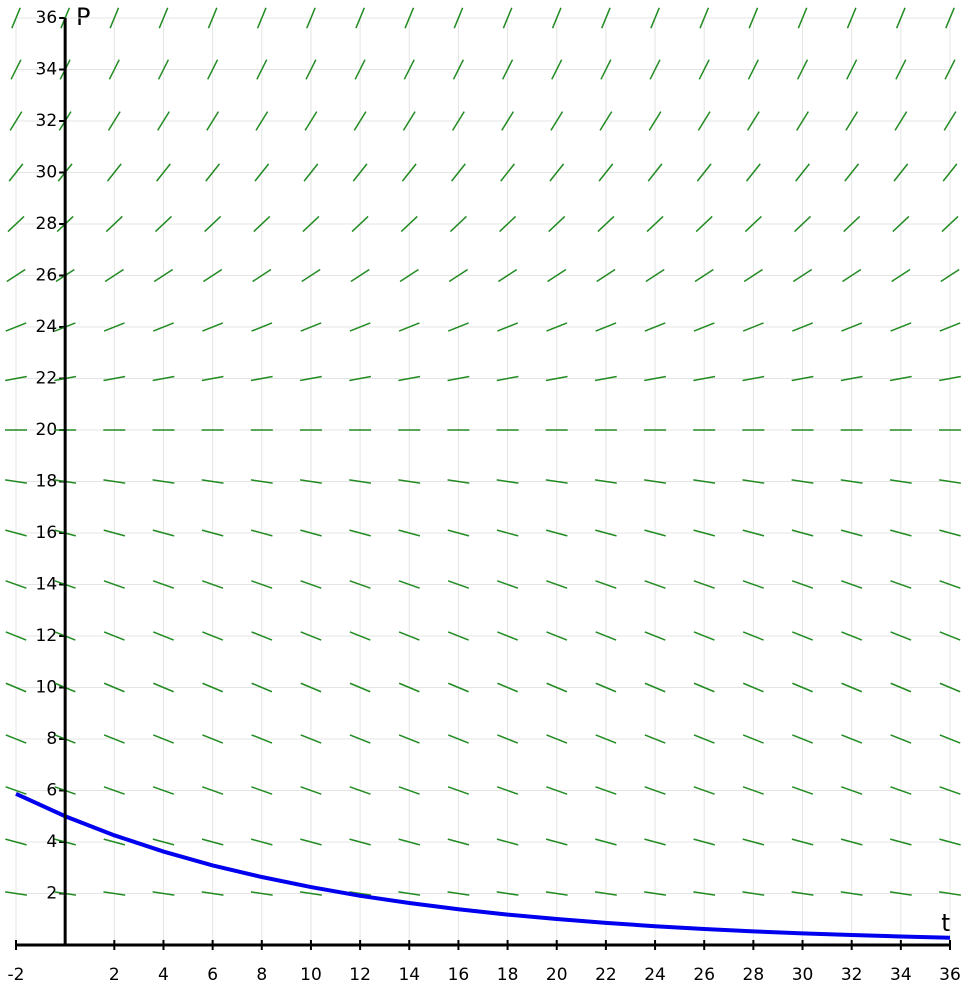  Describe the element at coordinates (47, 688) in the screenshot. I see `y-tick-label: 10` at that location.